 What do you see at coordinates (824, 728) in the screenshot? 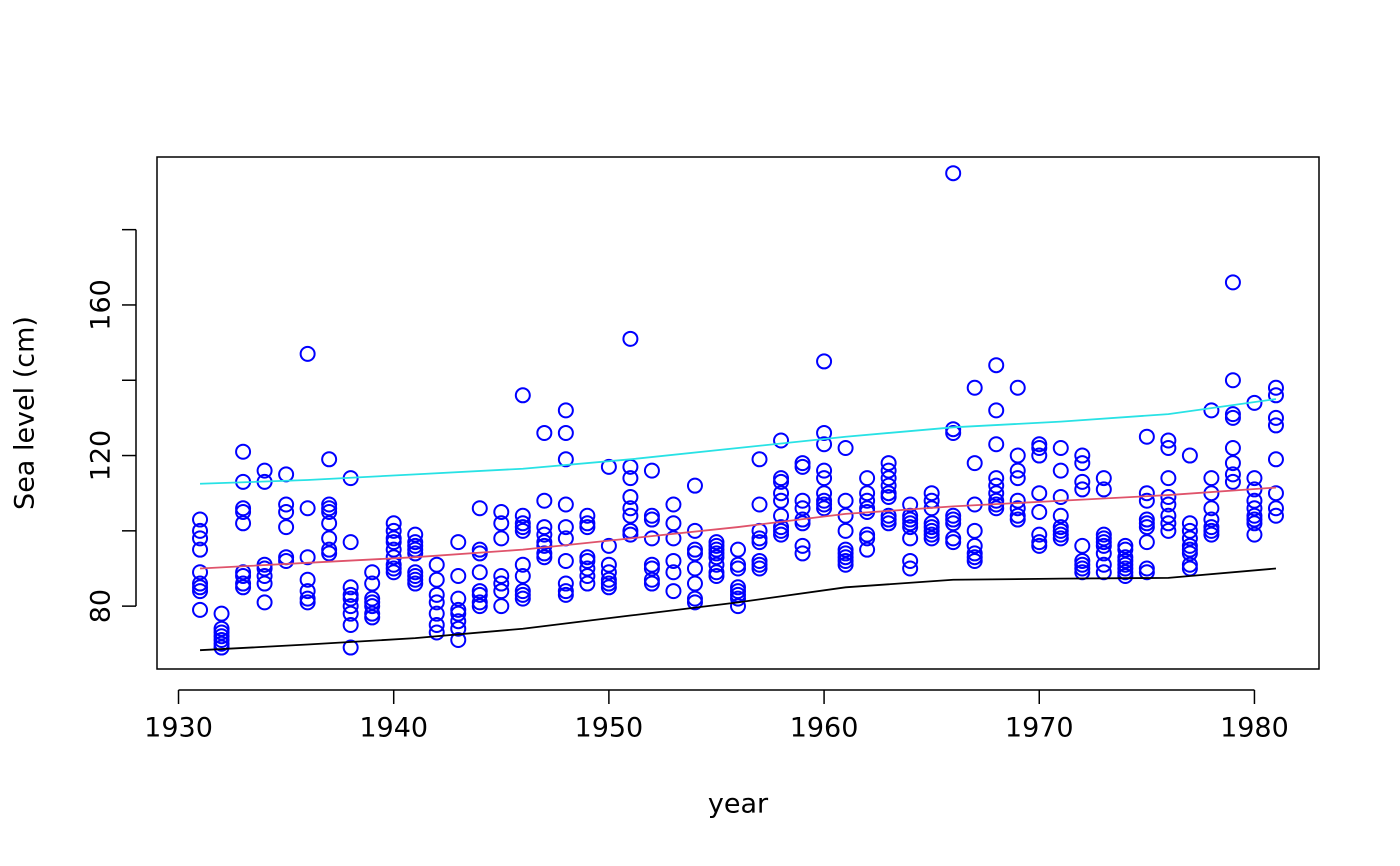
I see `x-tick-label: 1960` at bounding box center [824, 728].